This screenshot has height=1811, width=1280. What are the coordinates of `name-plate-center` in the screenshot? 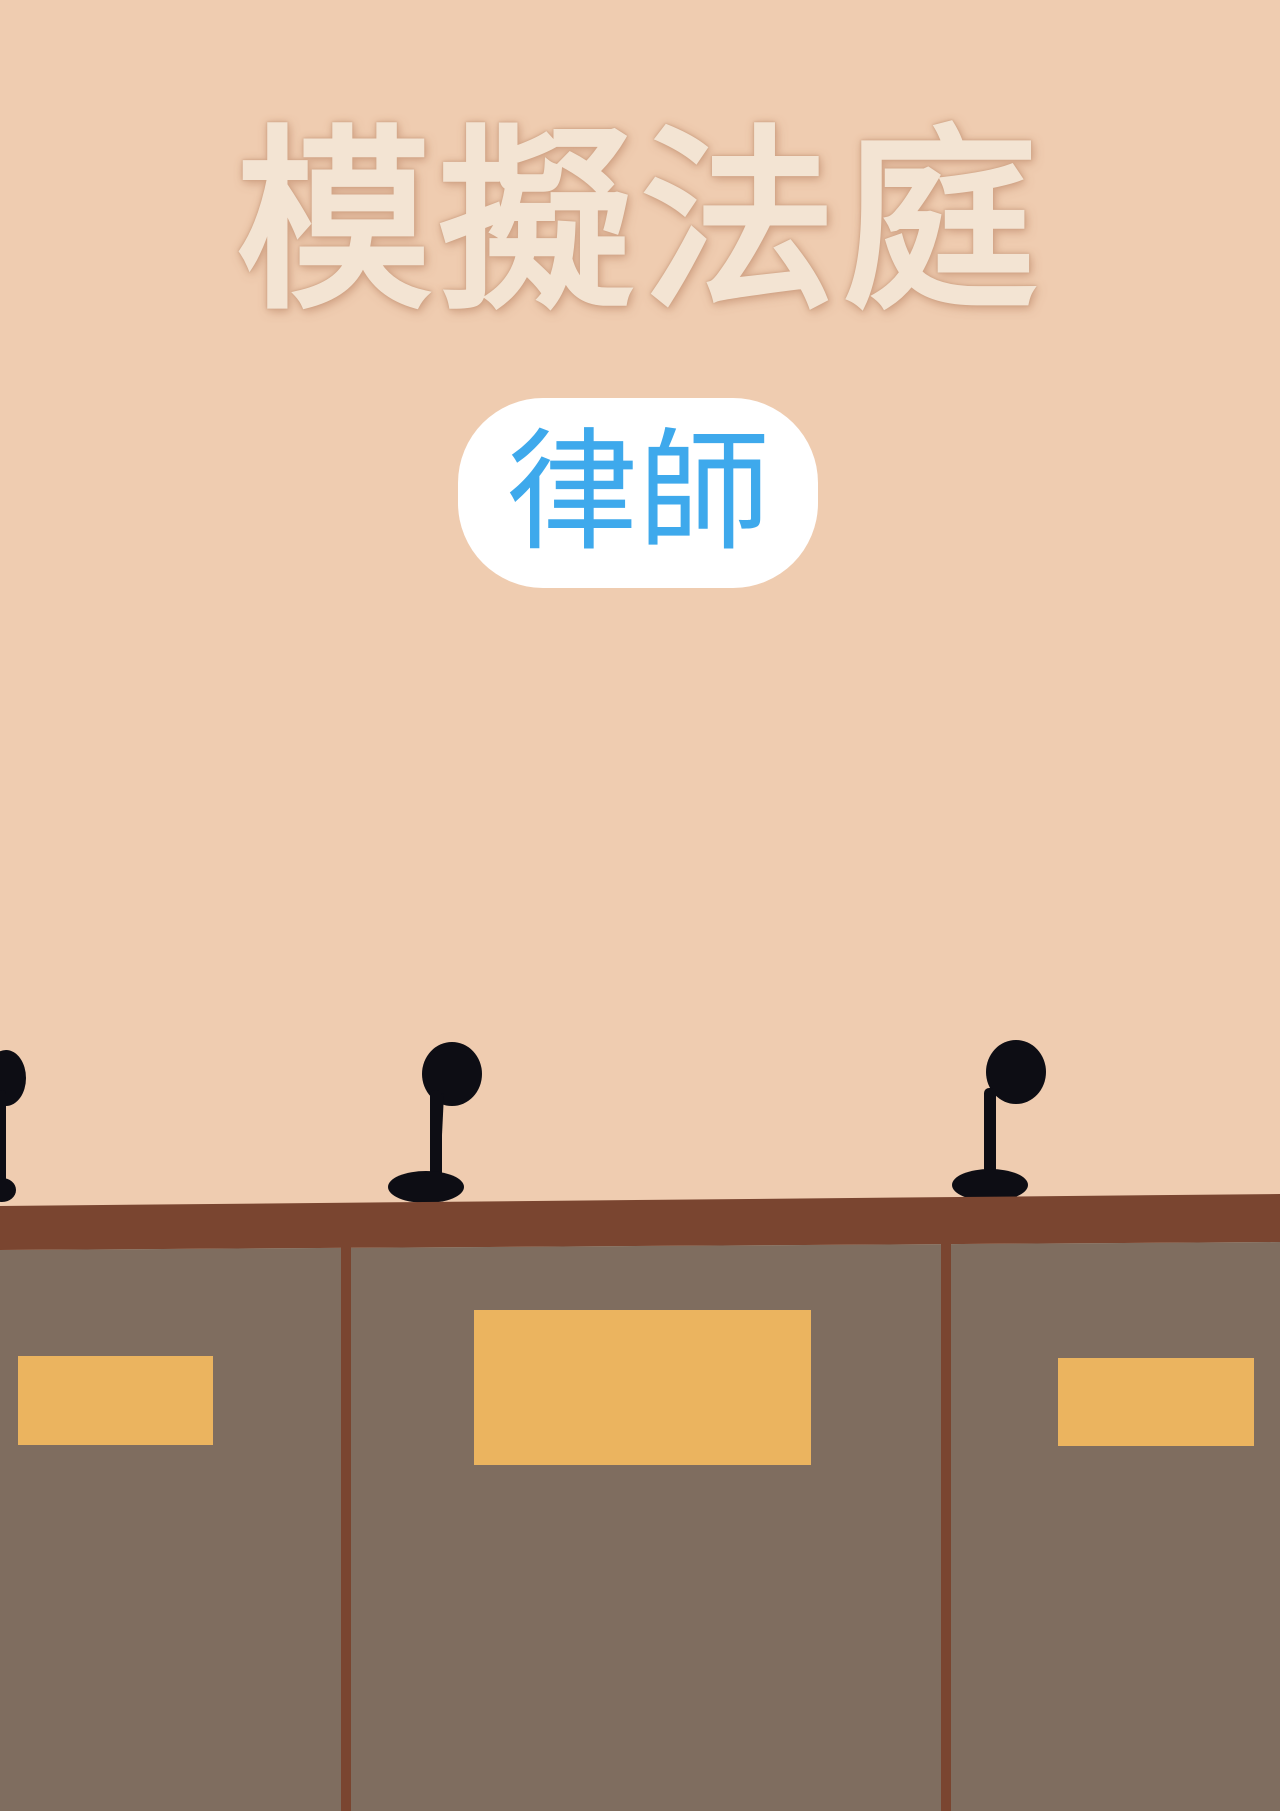 It's located at (642, 1387).